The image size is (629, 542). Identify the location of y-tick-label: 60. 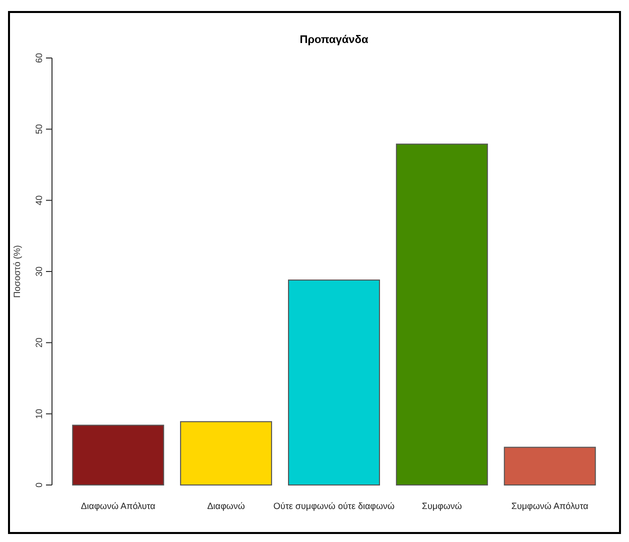
(39, 58).